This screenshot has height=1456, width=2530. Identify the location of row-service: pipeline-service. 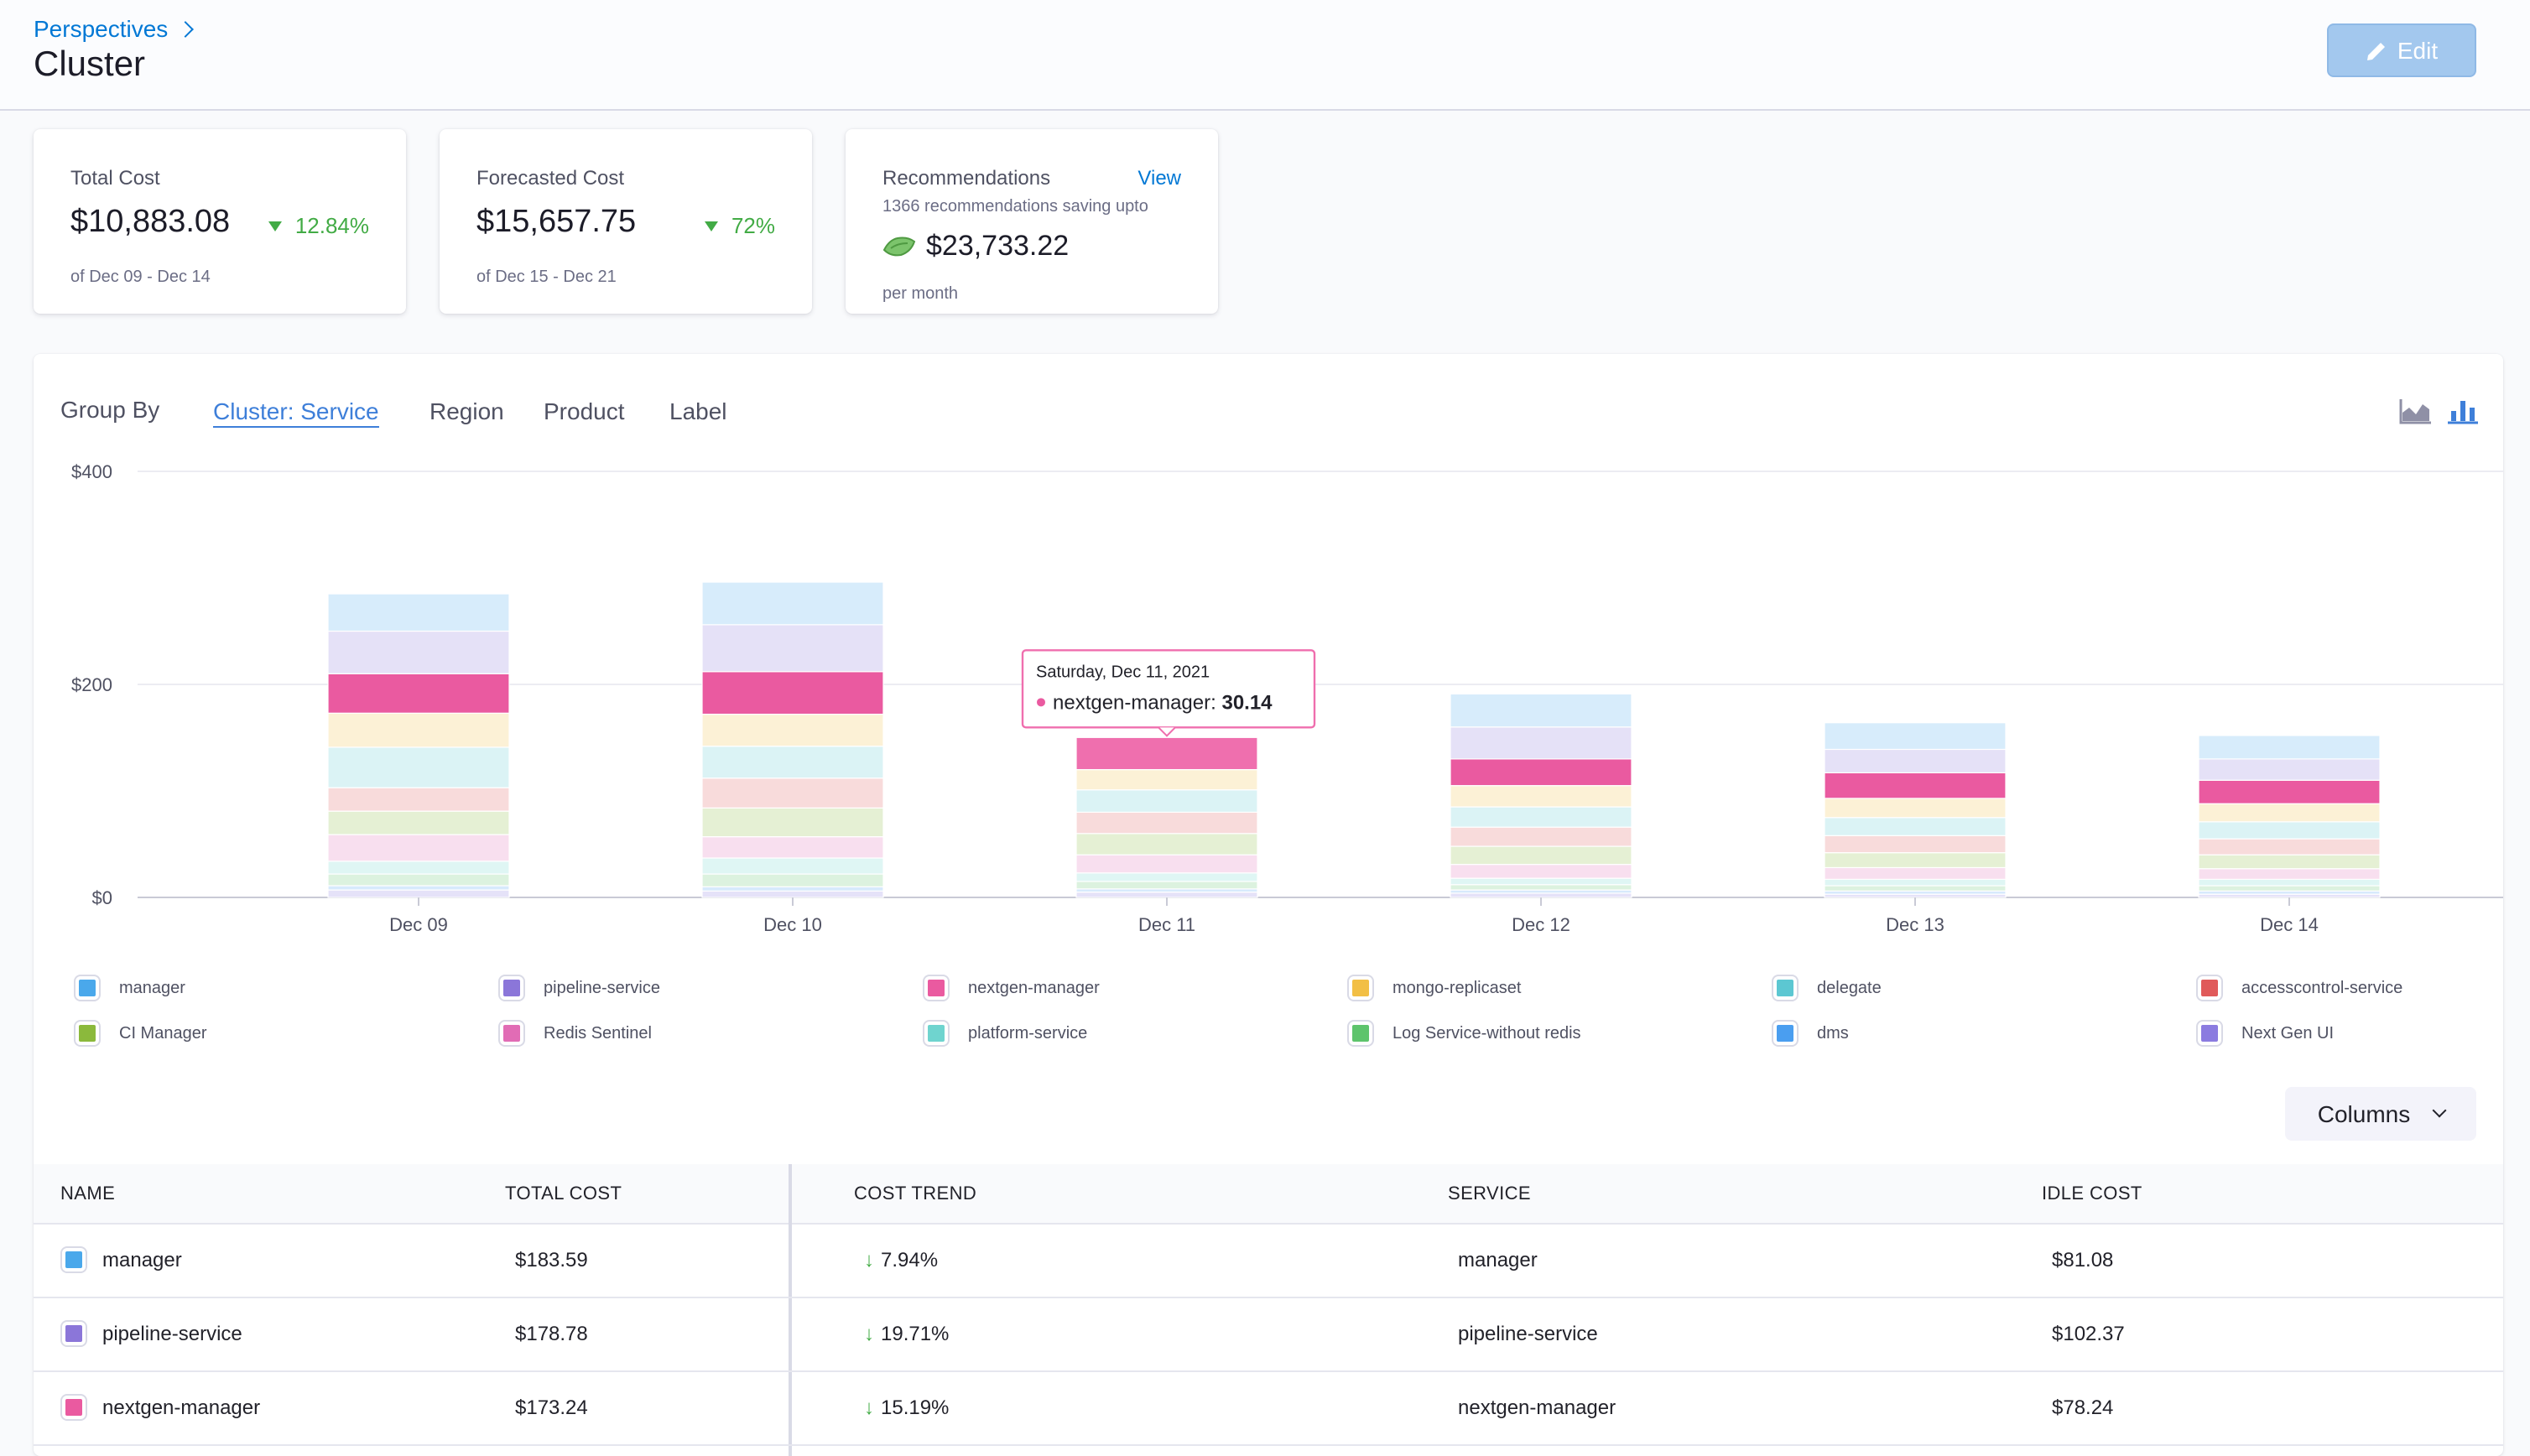
(1528, 1333).